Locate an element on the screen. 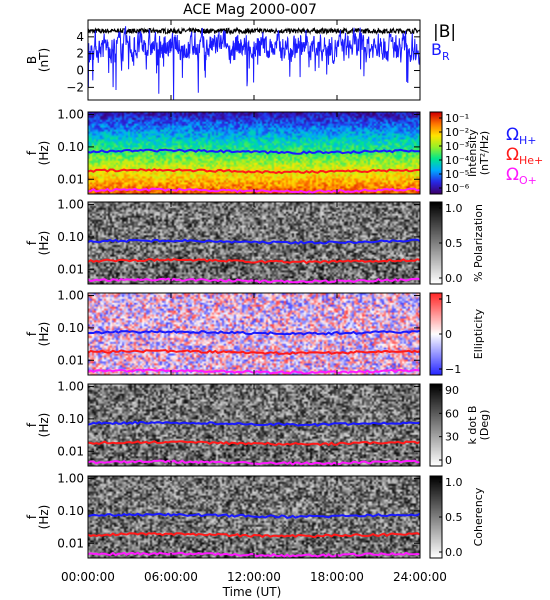 This screenshot has height=600, width=550. x-tick-label: 24:00:00 is located at coordinates (420, 577).